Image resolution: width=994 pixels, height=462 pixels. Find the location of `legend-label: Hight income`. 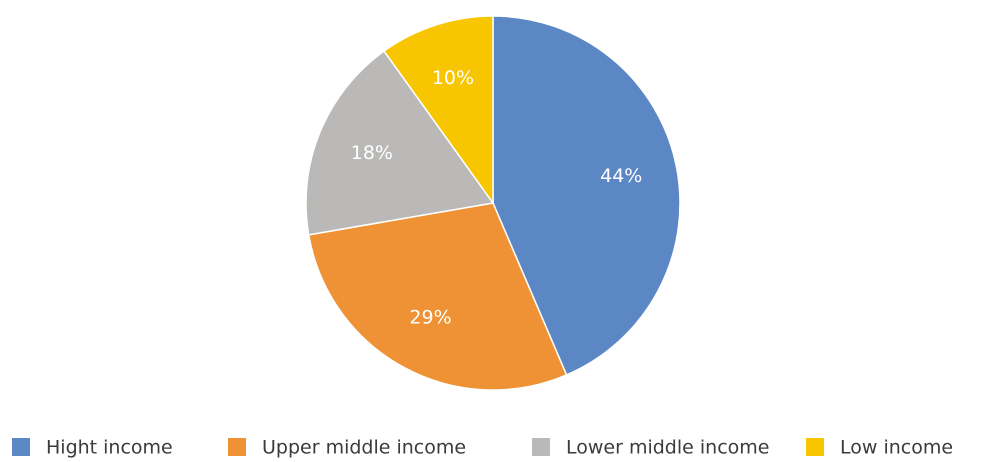

legend-label: Hight income is located at coordinates (109, 448).